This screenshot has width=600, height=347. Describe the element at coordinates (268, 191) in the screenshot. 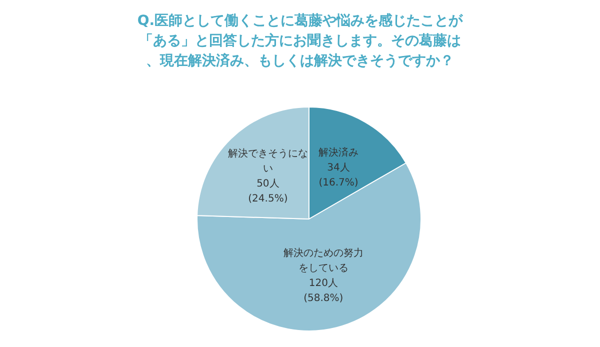

I see `data-label: 50人 (24.5%)` at that location.